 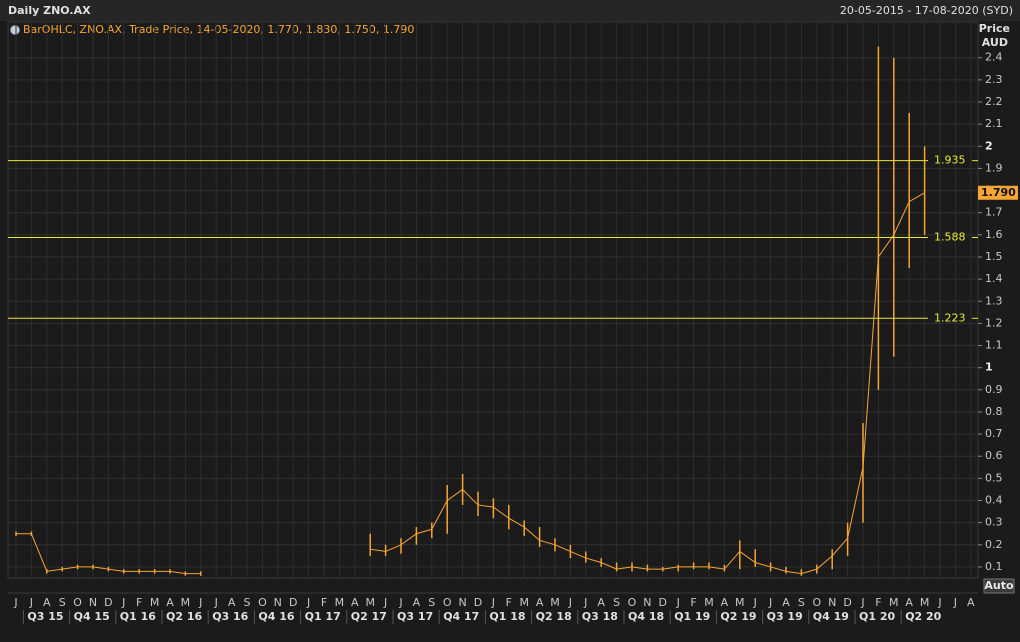 I want to click on quarter-label: Q4 15, so click(x=92, y=616).